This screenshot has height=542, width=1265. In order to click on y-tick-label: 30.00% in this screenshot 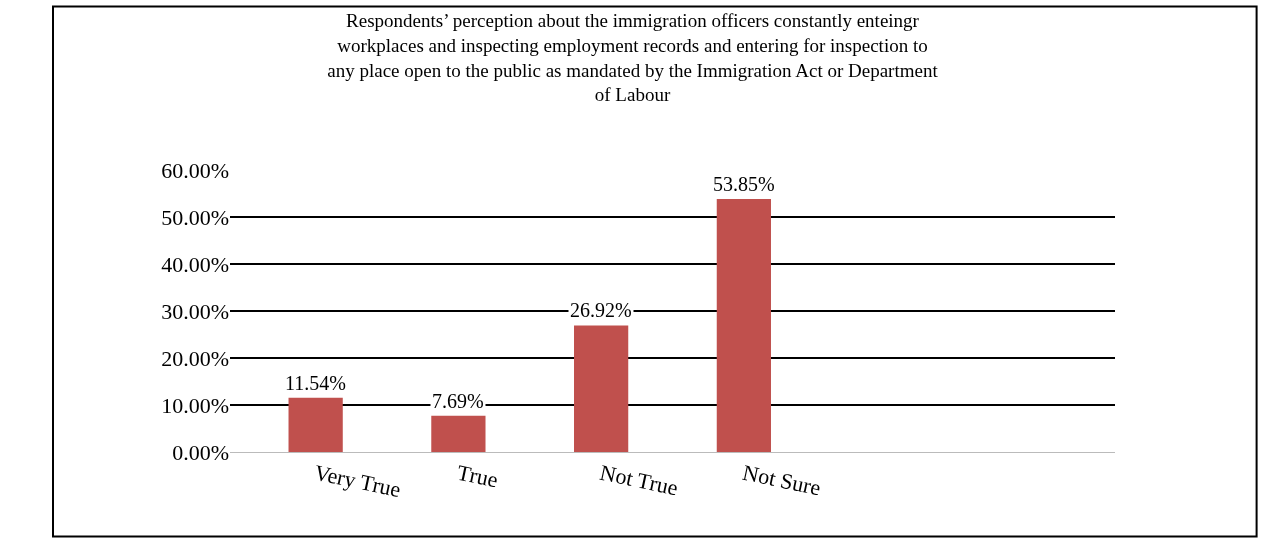, I will do `click(195, 311)`.